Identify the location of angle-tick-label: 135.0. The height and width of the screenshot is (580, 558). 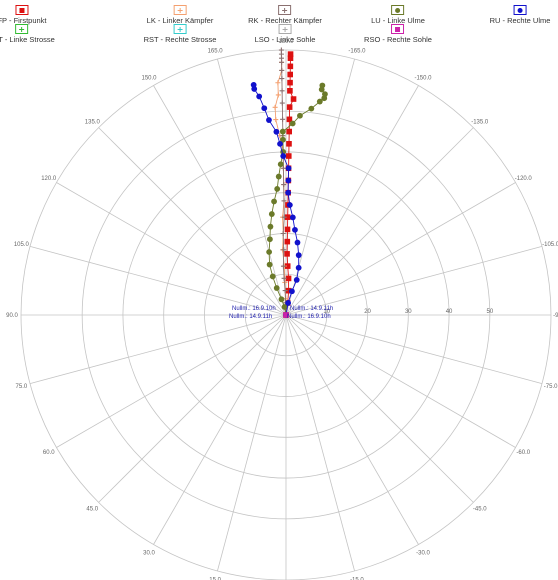
(93, 122).